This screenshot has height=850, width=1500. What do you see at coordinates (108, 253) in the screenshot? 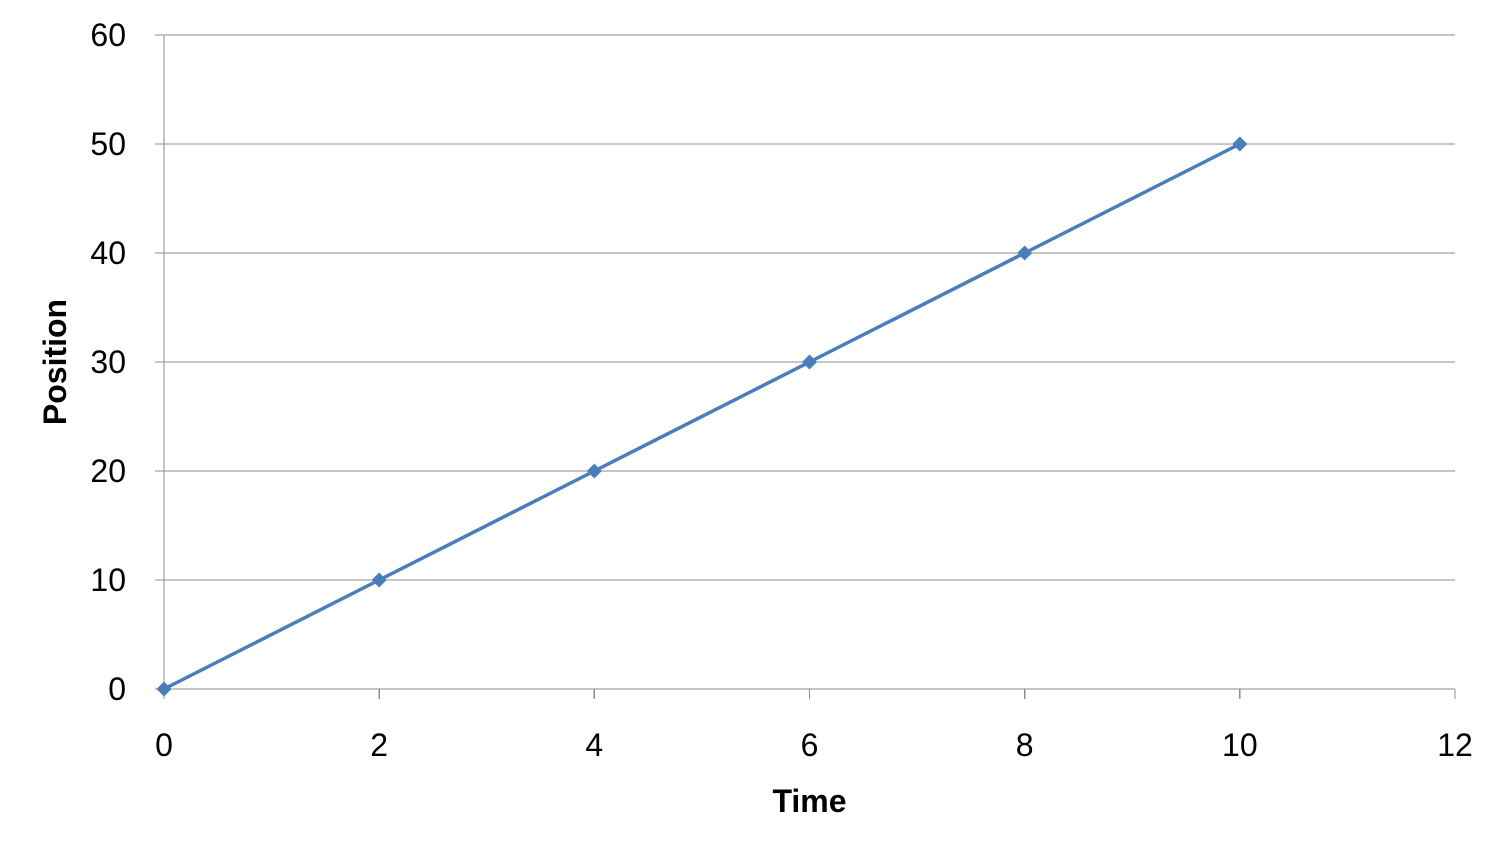
I see `y-tick-label: 40` at bounding box center [108, 253].